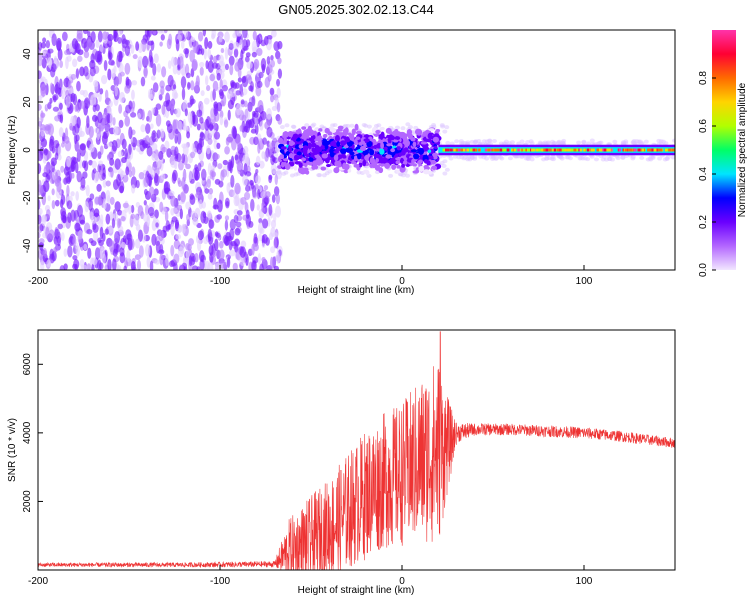 The width and height of the screenshot is (750, 600). What do you see at coordinates (703, 174) in the screenshot?
I see `colorbar-tick-label: 0.4` at bounding box center [703, 174].